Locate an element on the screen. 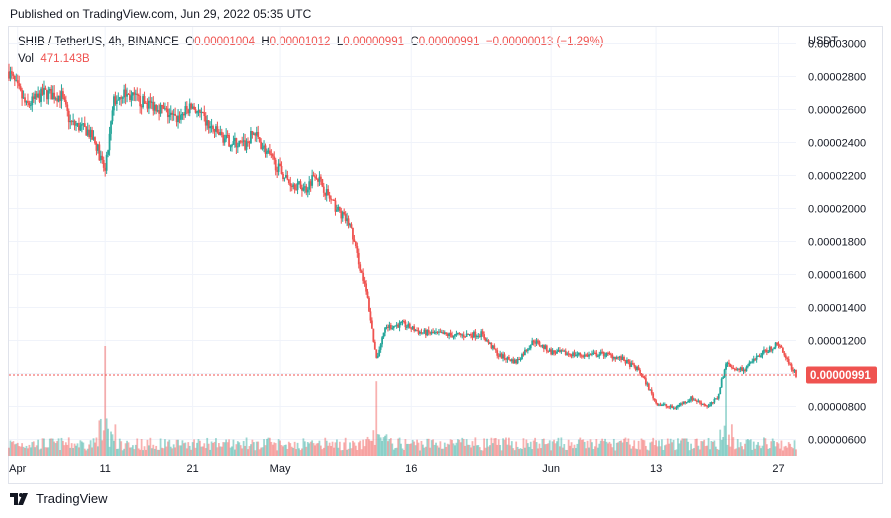 Image resolution: width=891 pixels, height=518 pixels. low-value: 0.00000991 is located at coordinates (373, 42).